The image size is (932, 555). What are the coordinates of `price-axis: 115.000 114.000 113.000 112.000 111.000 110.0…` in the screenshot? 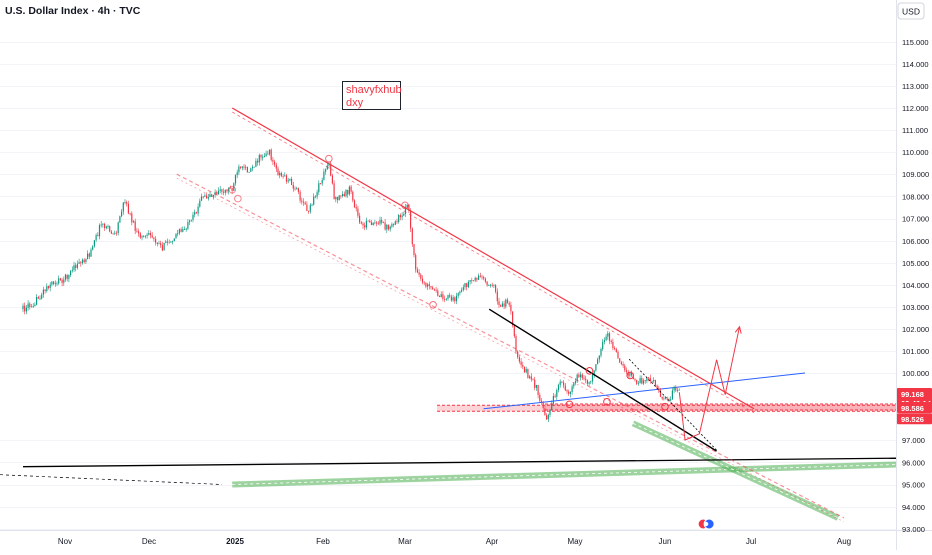 It's located at (915, 286).